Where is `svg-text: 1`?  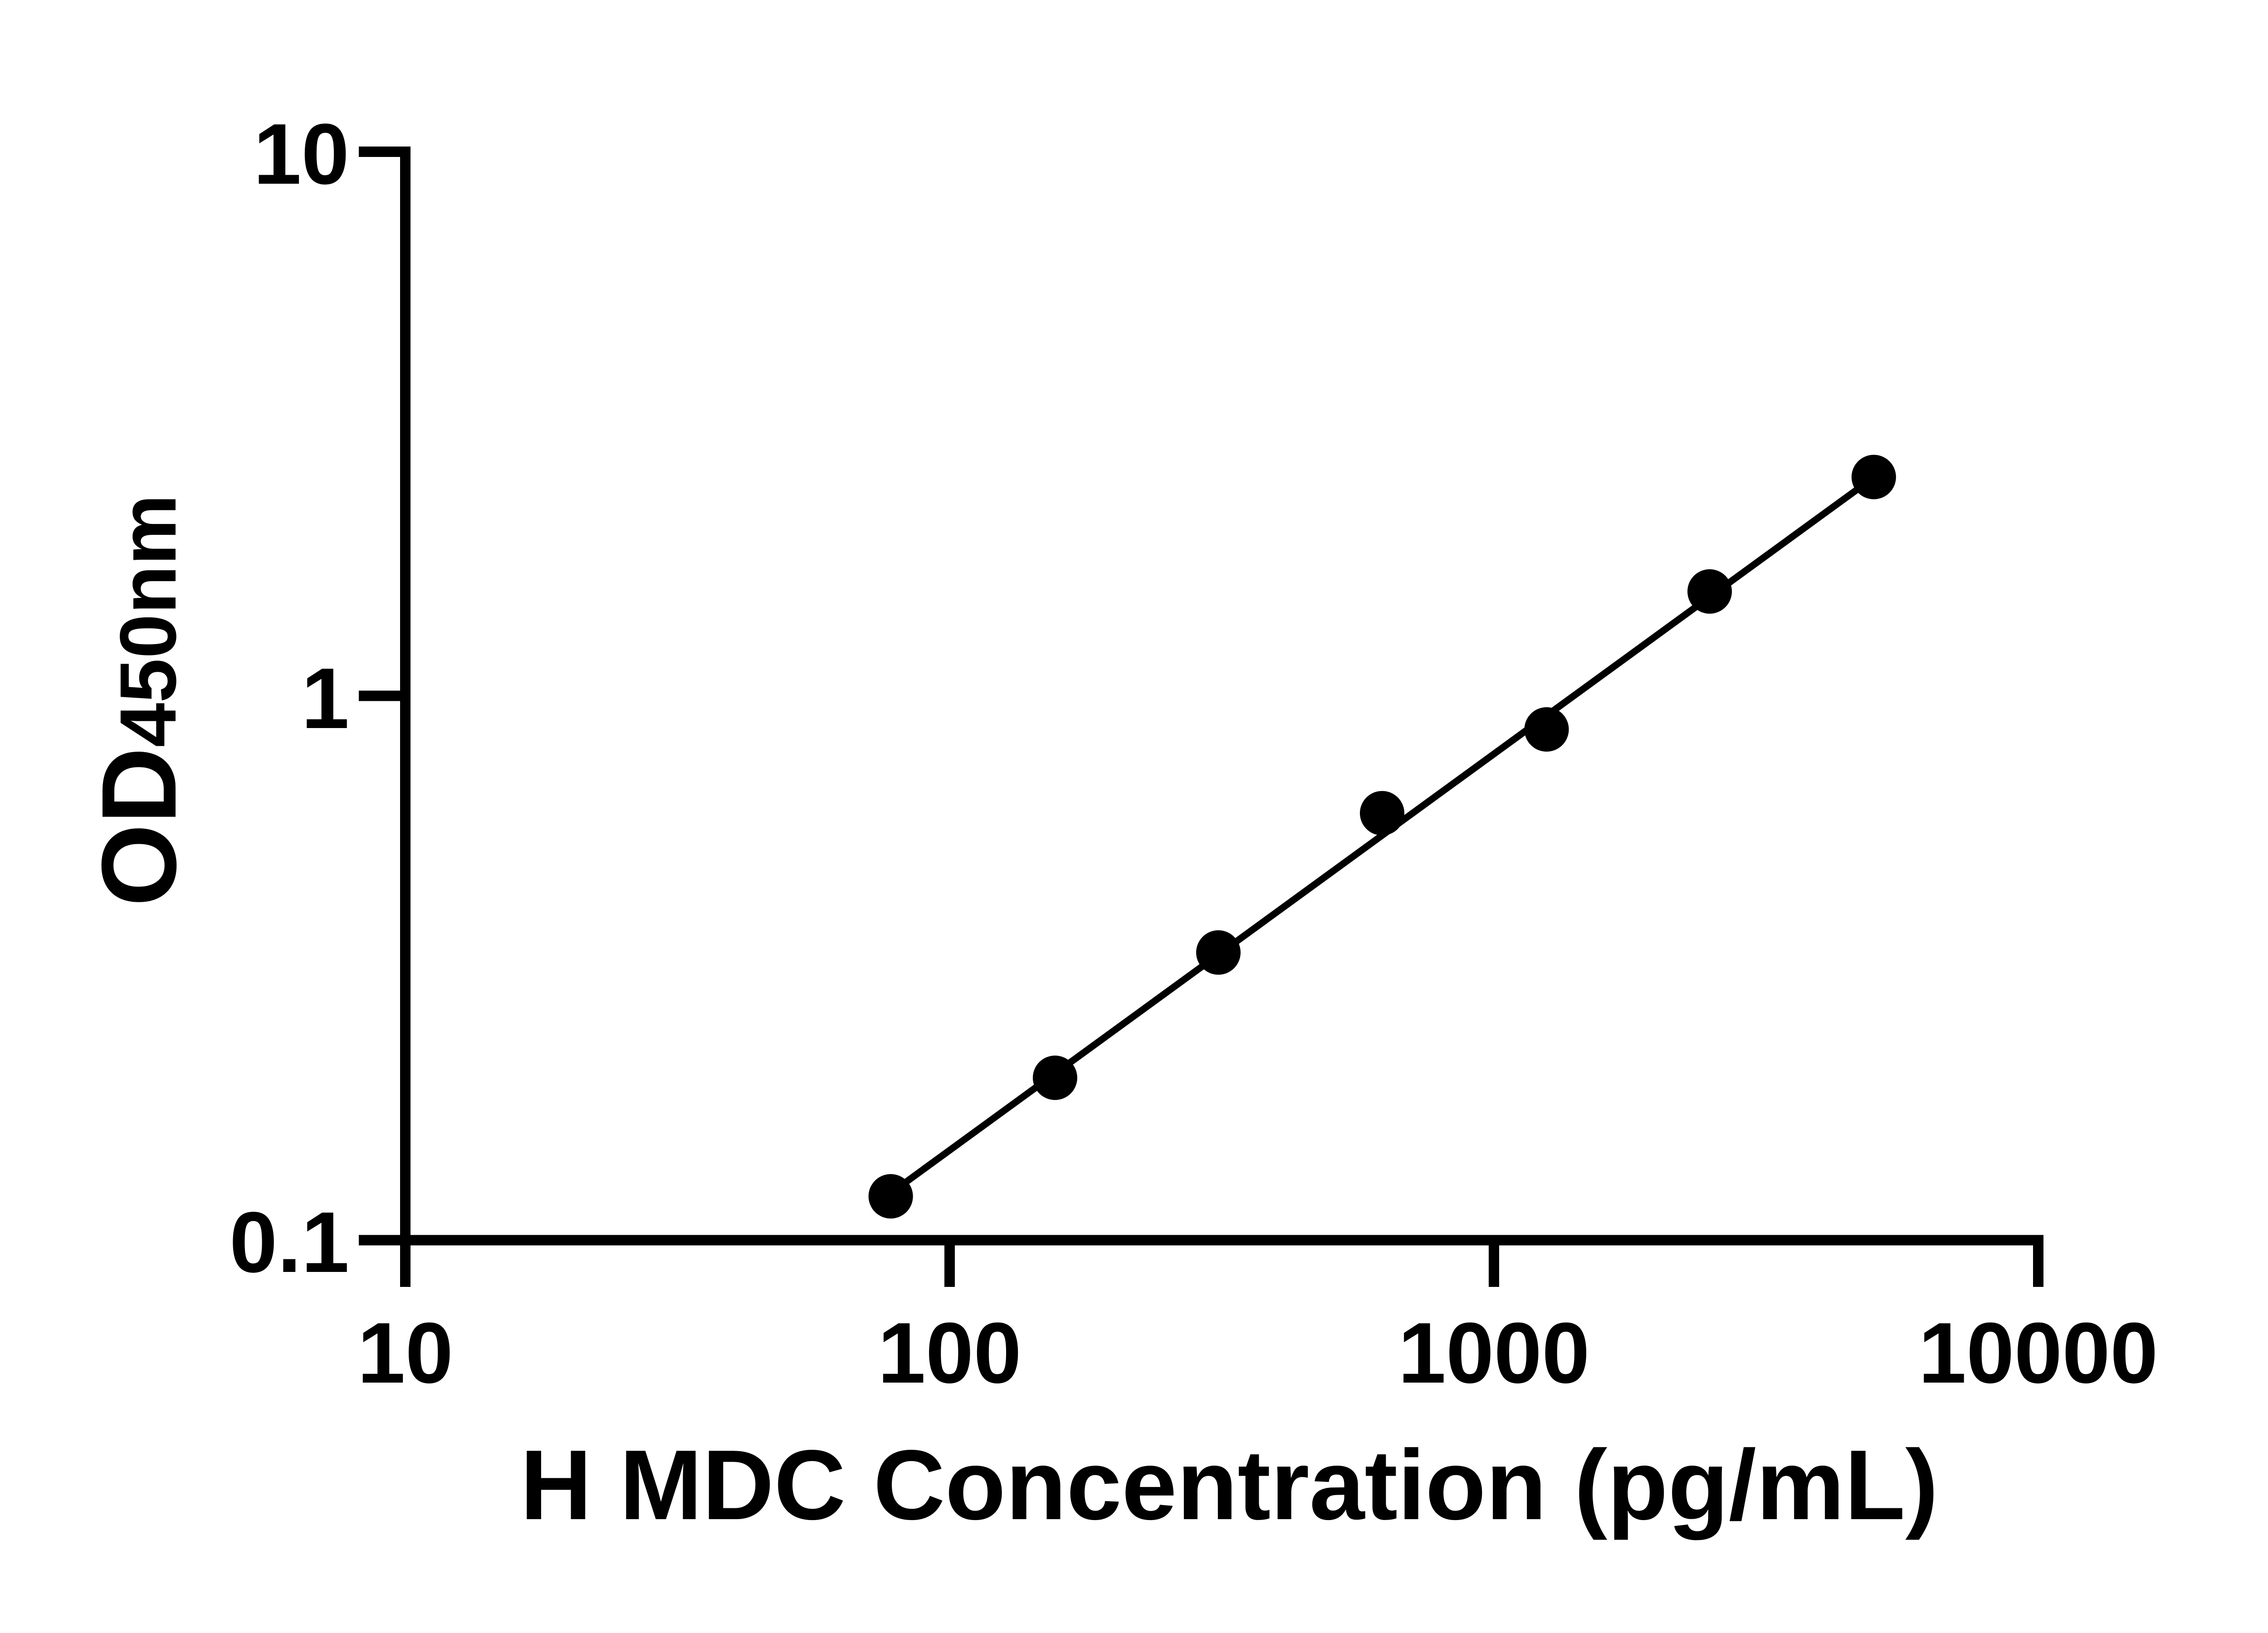 svg-text: 1 is located at coordinates (325, 698).